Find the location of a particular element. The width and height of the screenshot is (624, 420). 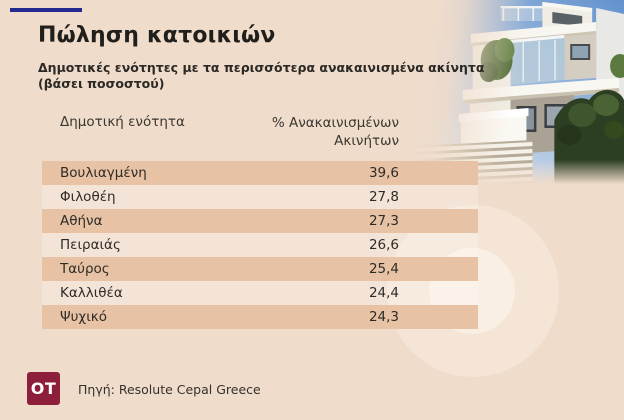

header-percentage-line-2: Ακινήτων is located at coordinates (366, 141).